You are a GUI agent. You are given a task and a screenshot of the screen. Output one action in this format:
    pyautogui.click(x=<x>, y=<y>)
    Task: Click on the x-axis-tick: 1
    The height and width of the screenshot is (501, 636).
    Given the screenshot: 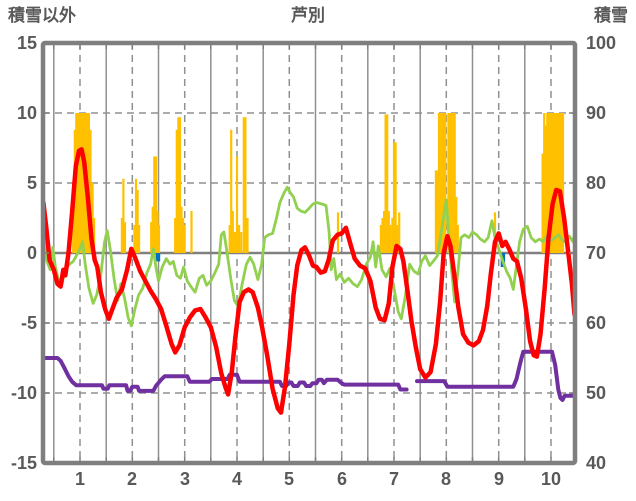 What is the action you would take?
    pyautogui.click(x=79, y=479)
    